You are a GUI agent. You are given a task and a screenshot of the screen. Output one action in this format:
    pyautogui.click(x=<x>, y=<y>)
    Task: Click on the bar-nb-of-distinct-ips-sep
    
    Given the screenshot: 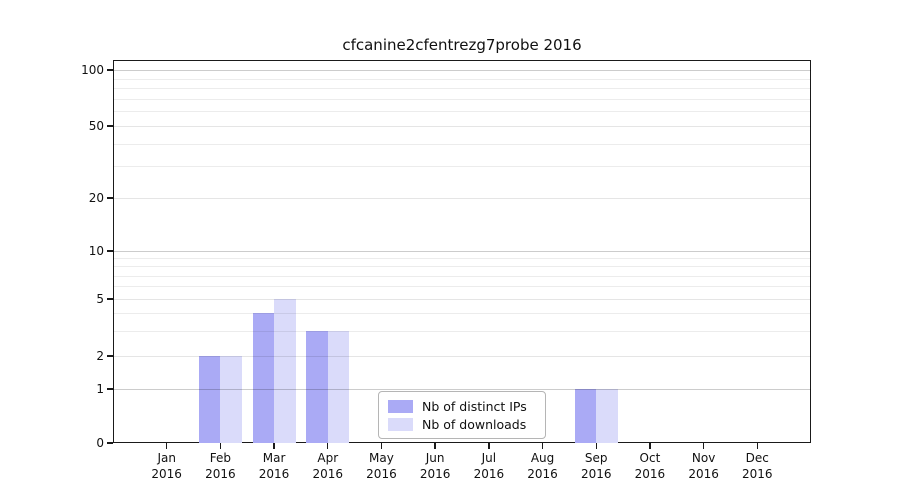 What is the action you would take?
    pyautogui.click(x=585, y=415)
    